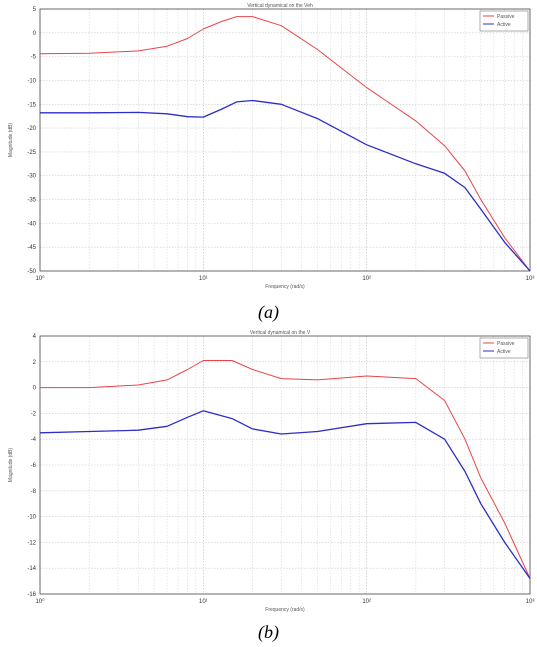 The height and width of the screenshot is (647, 537). Describe the element at coordinates (31, 177) in the screenshot. I see `y-tick-label: -30` at that location.